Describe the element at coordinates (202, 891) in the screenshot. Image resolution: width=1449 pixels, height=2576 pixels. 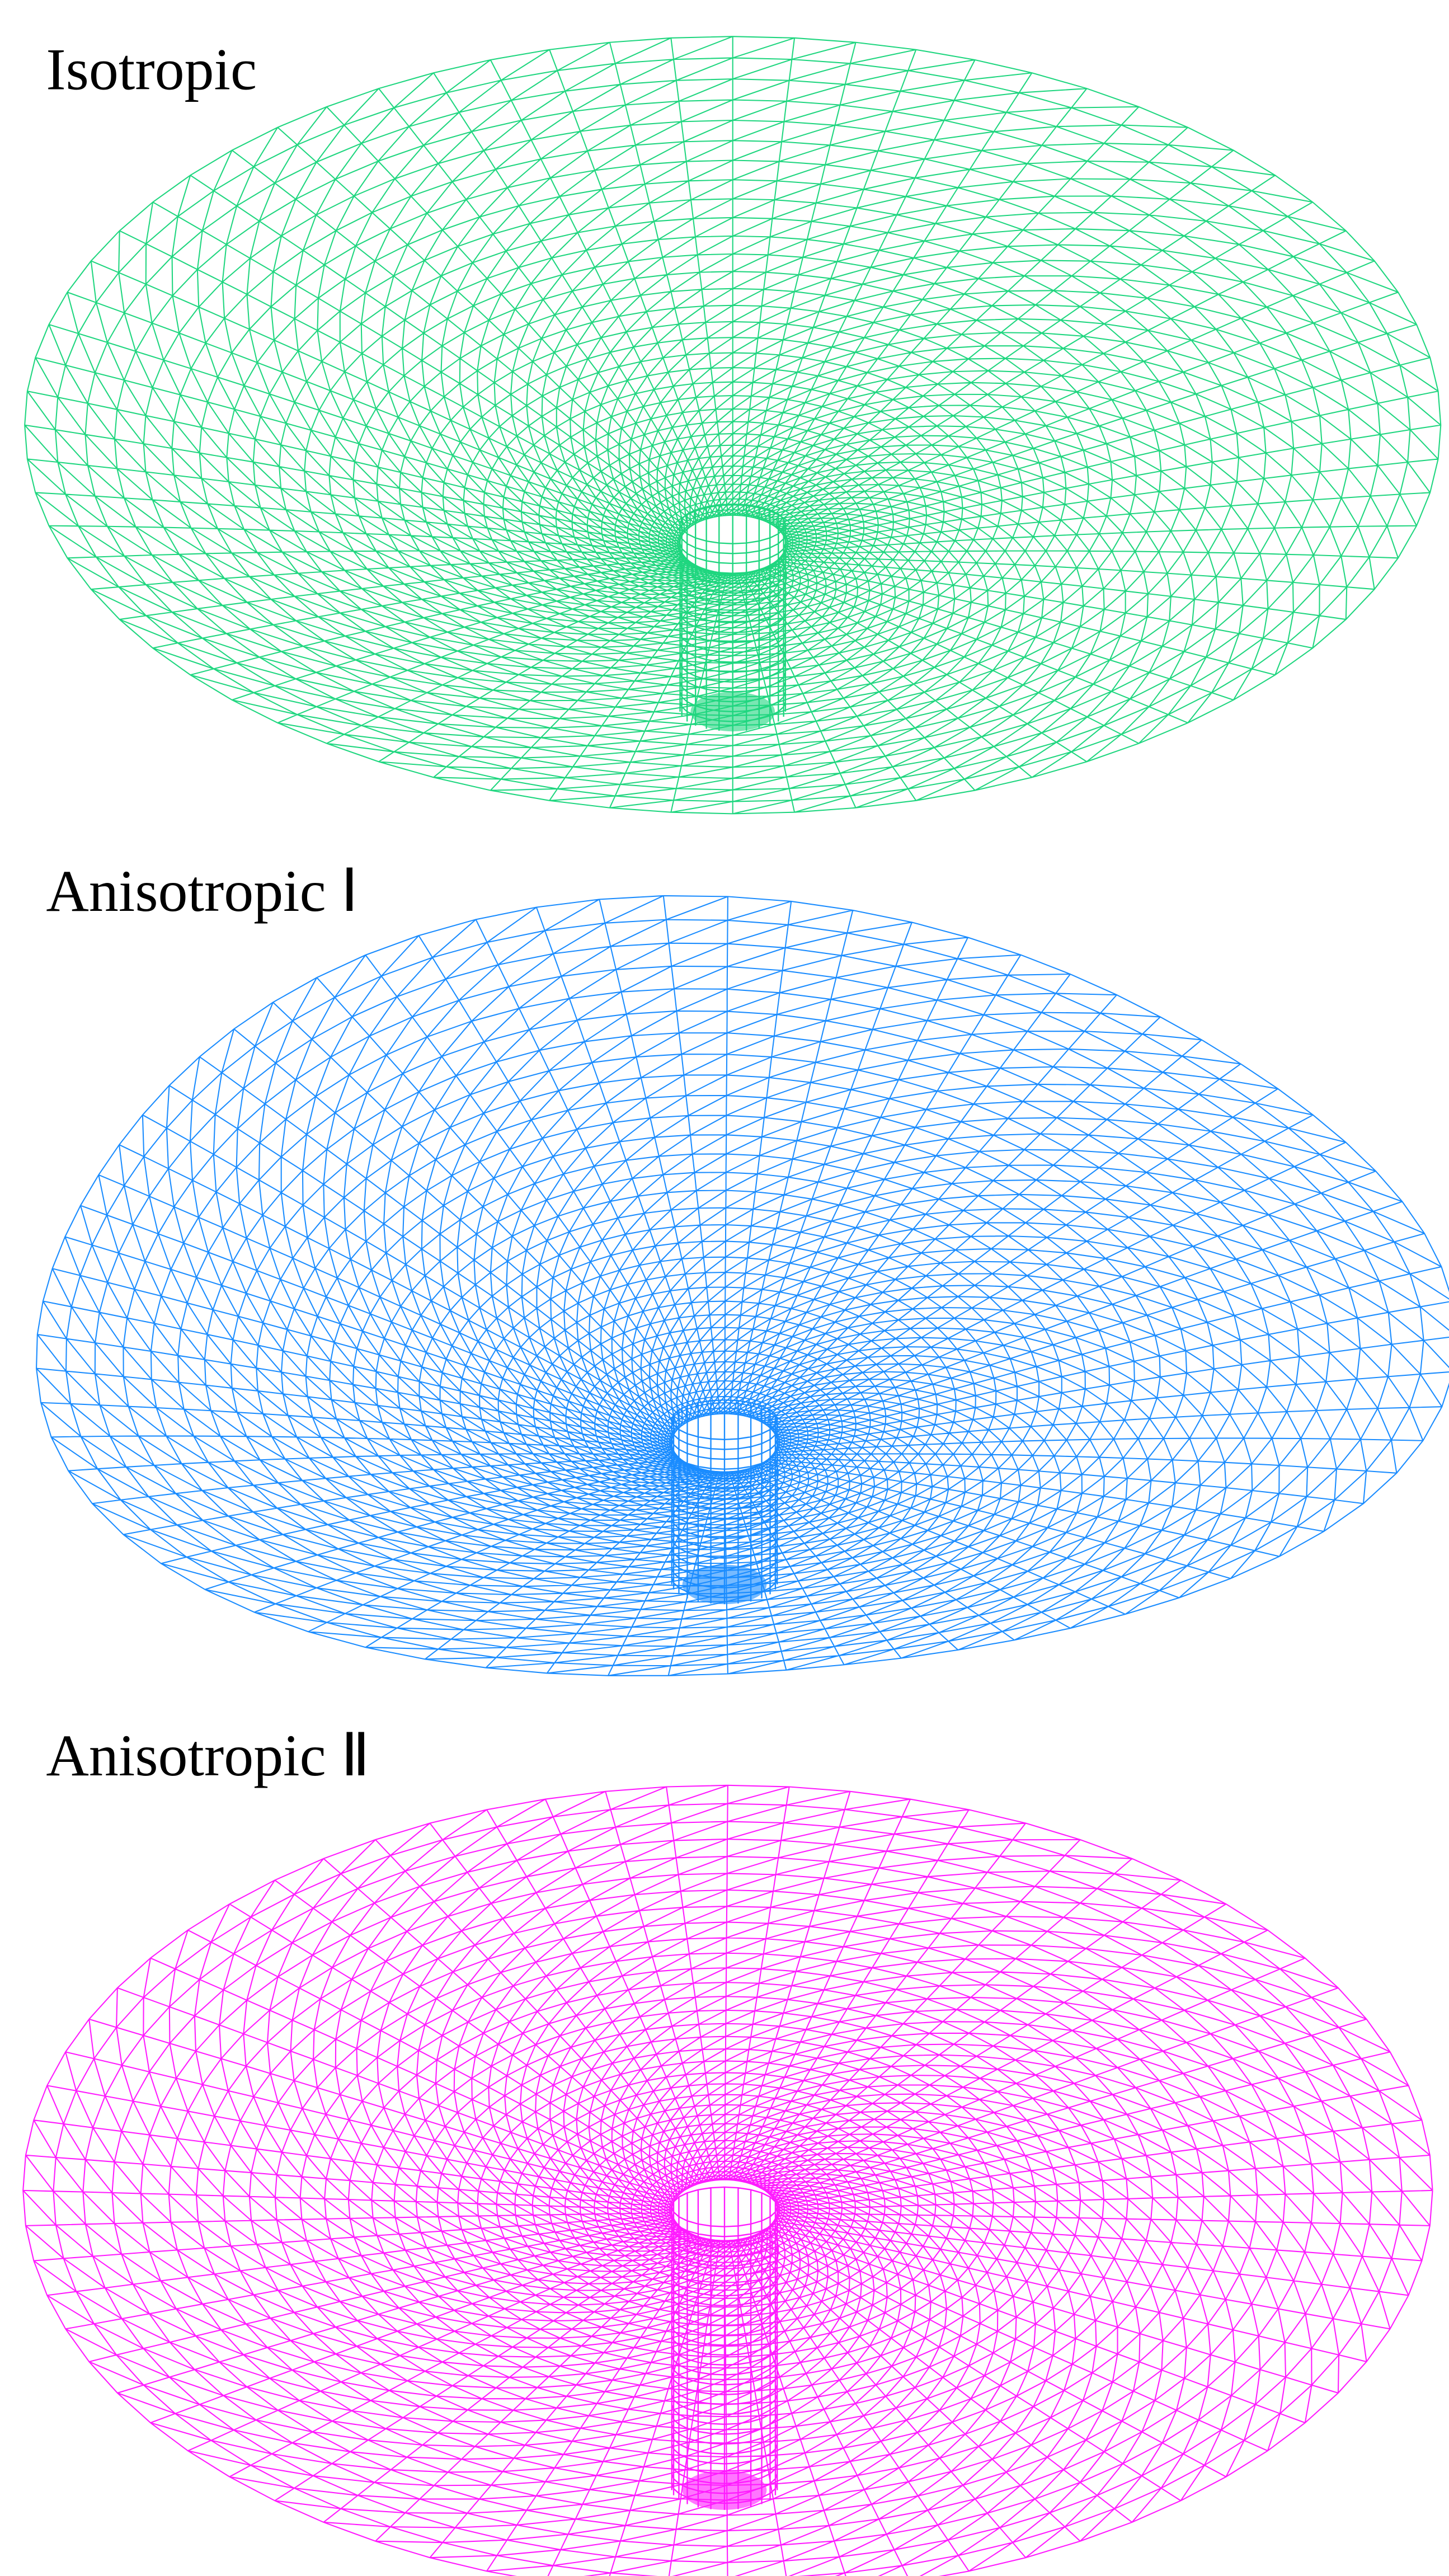
I see `panel-label: Anisotropic Ⅰ` at that location.